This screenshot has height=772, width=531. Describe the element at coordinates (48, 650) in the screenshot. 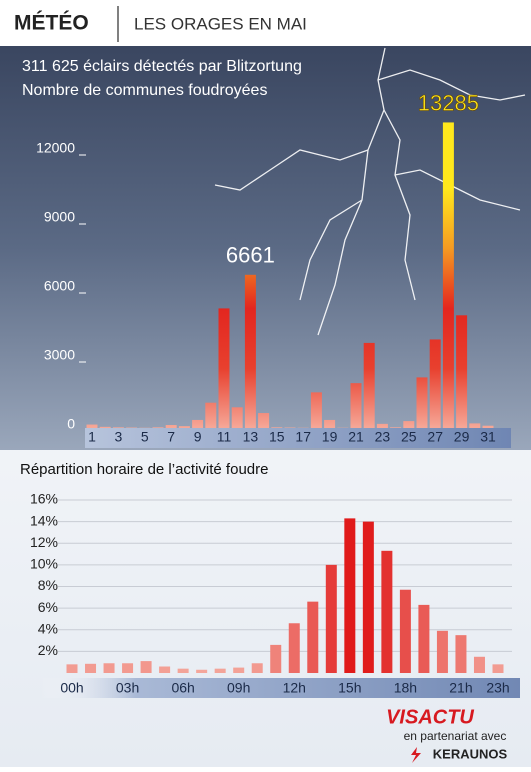

I see `y-tick-label: 2%` at that location.